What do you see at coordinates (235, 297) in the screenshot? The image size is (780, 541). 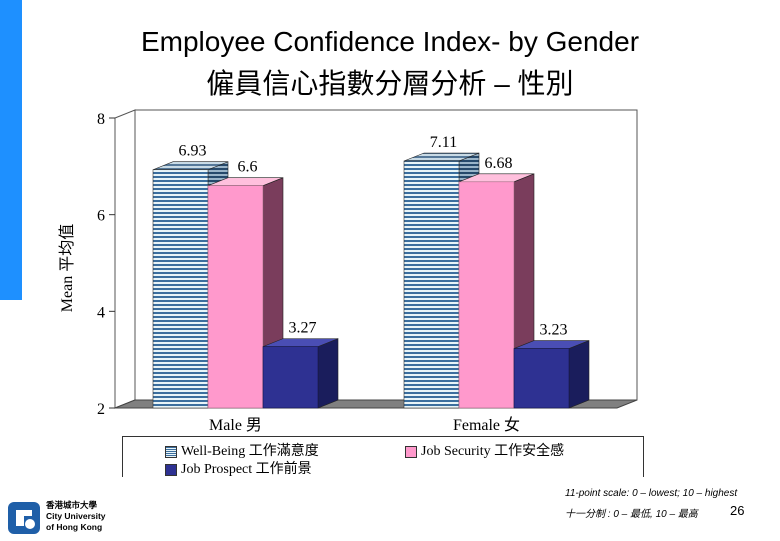 I see `job-security-bar-male` at bounding box center [235, 297].